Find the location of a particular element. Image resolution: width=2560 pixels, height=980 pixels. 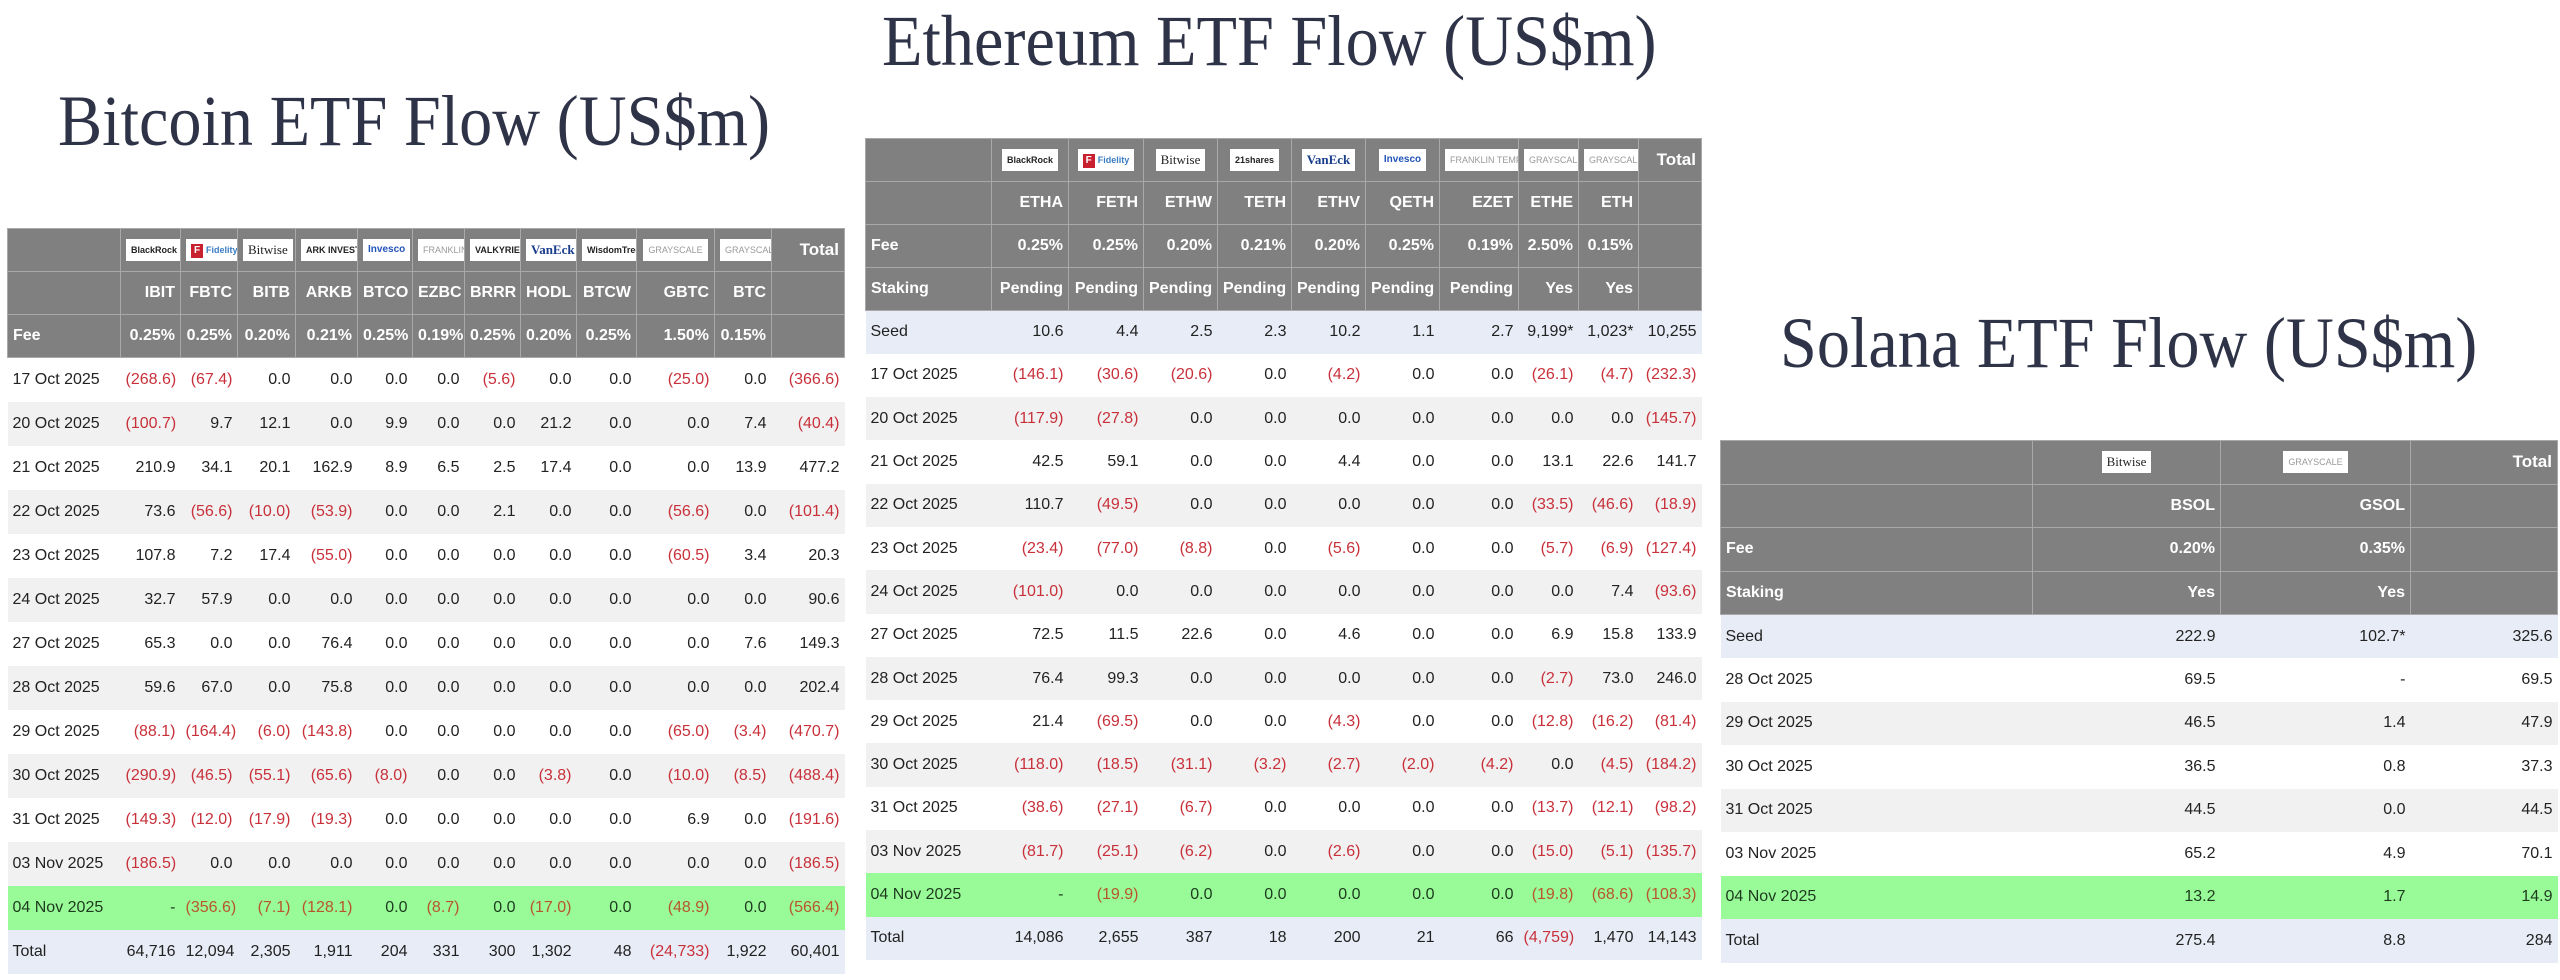

flow-value: 99.3 is located at coordinates (1106, 678).